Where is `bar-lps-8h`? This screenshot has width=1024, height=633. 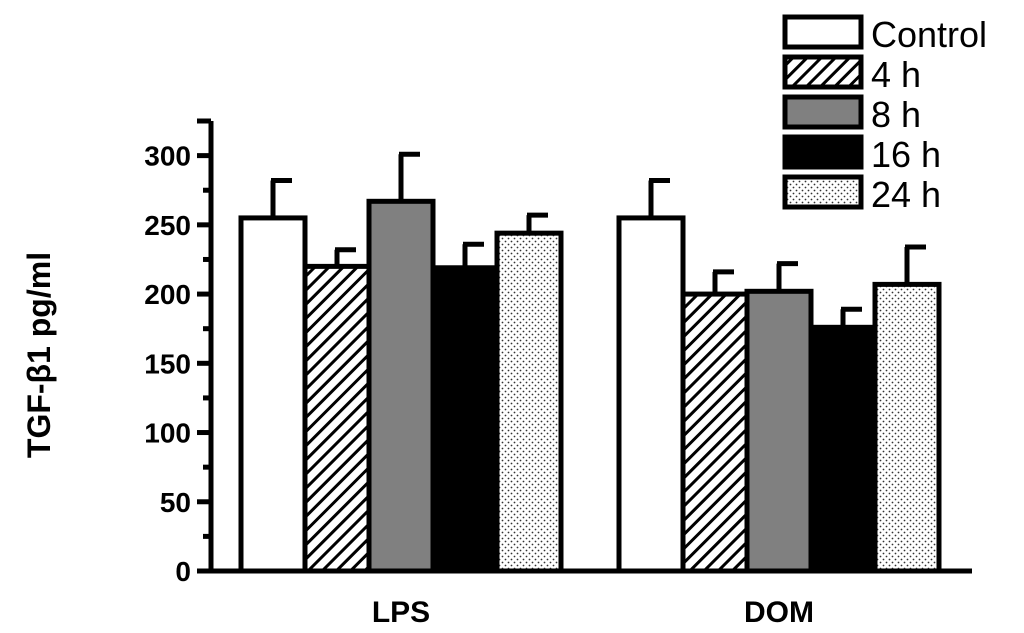 bar-lps-8h is located at coordinates (401, 386).